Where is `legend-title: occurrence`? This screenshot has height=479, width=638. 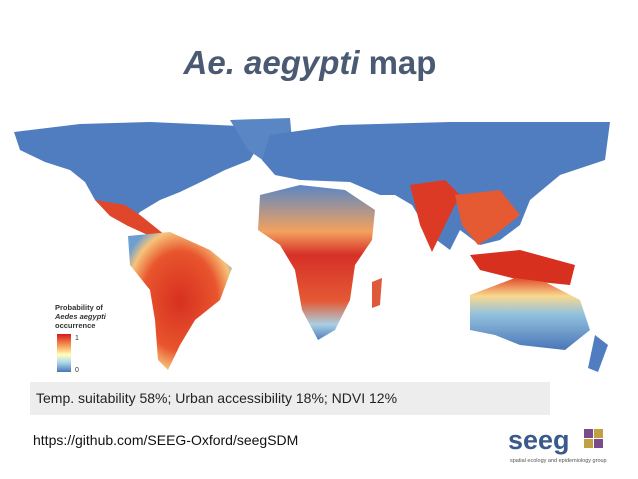
legend-title: occurrence is located at coordinates (75, 325).